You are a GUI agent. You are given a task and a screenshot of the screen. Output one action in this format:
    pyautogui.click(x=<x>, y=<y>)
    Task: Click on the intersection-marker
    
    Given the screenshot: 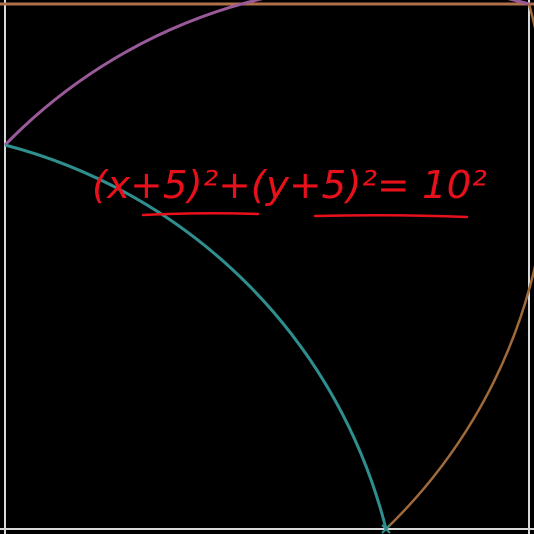 What is the action you would take?
    pyautogui.click(x=386, y=529)
    